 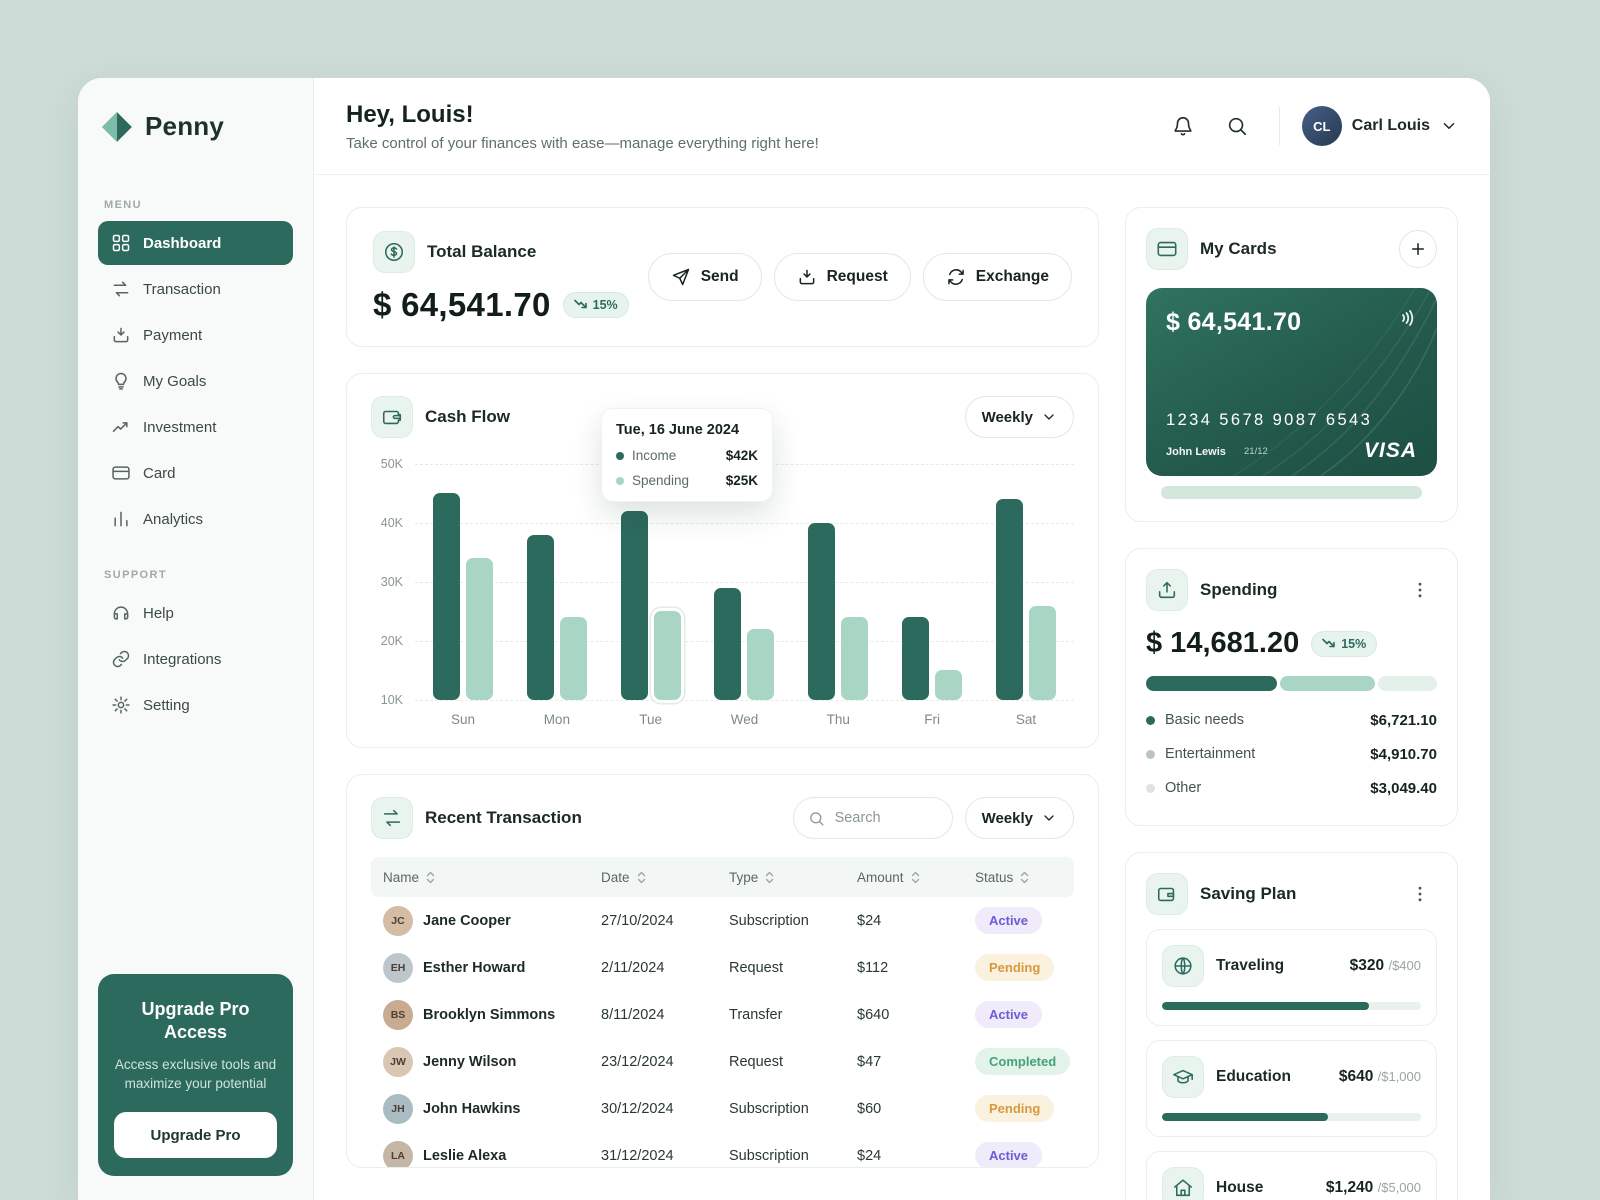 What do you see at coordinates (1237, 126) in the screenshot?
I see `search-button` at bounding box center [1237, 126].